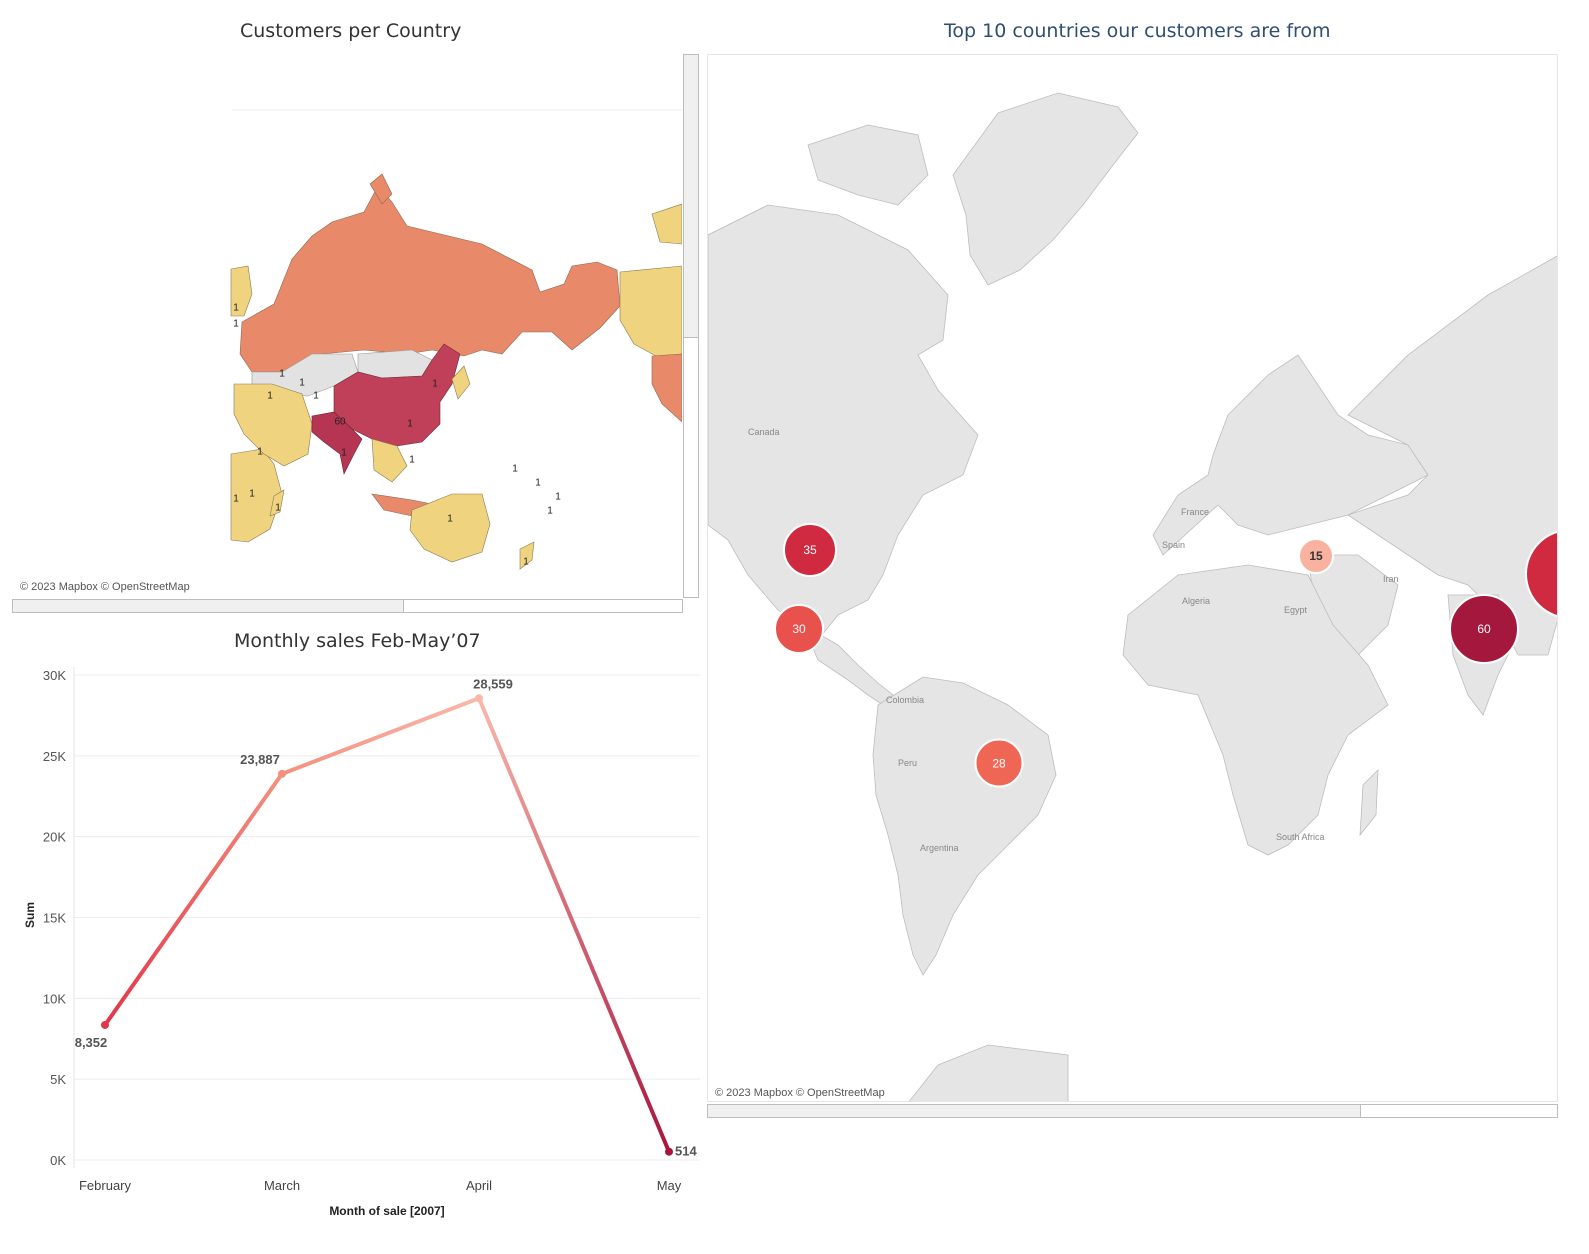  I want to click on x-tick-label: May, so click(669, 1185).